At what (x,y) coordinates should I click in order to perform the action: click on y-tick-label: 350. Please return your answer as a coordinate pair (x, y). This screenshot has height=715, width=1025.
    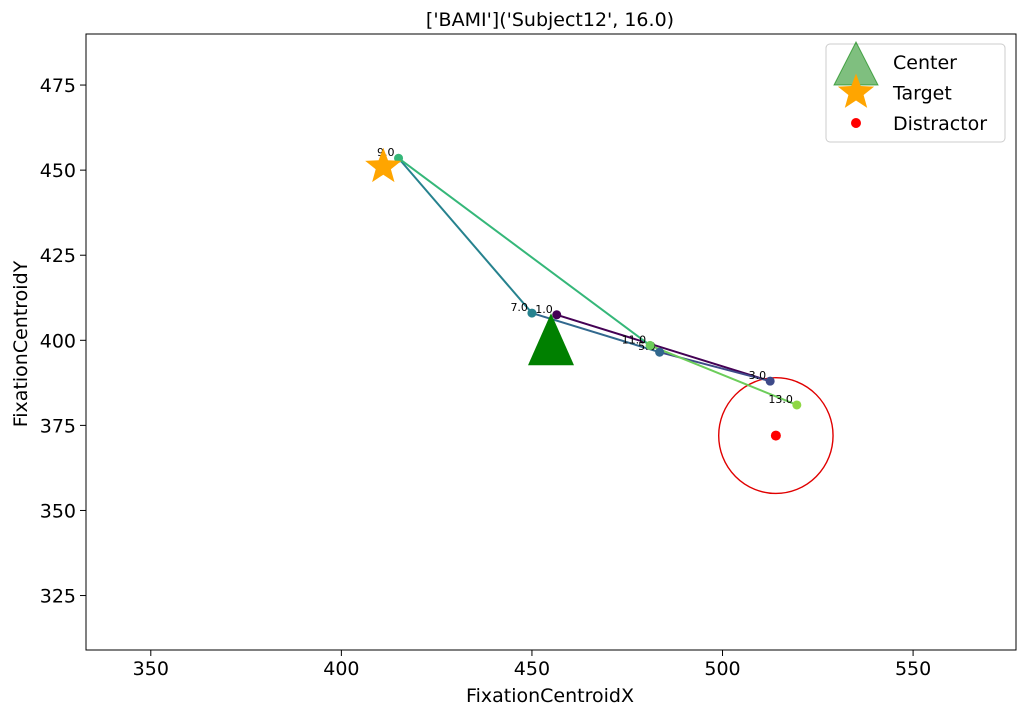
    Looking at the image, I should click on (58, 511).